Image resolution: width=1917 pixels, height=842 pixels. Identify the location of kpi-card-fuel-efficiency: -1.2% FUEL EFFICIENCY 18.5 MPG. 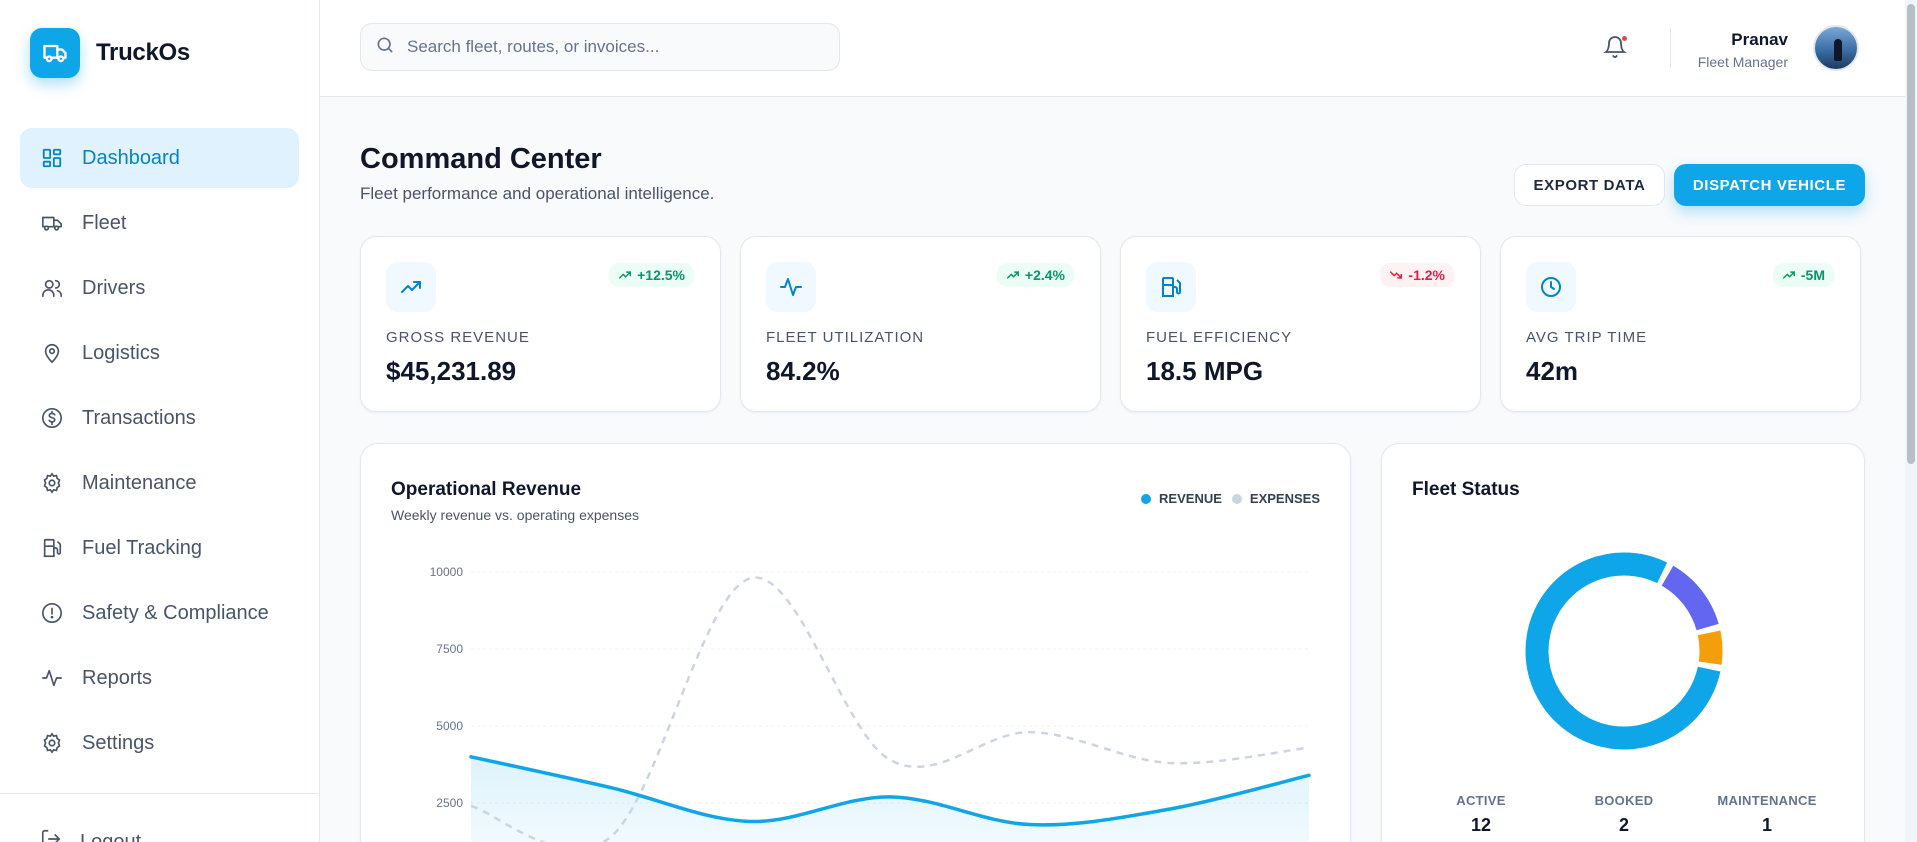
(1300, 324).